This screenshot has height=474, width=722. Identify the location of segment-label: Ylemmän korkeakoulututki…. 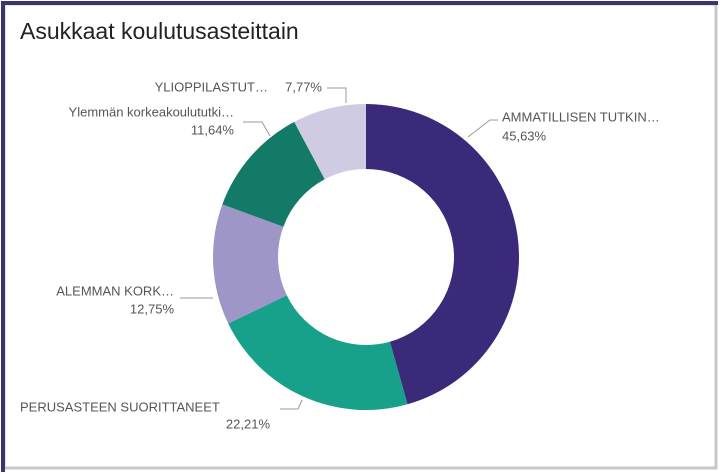
(151, 111).